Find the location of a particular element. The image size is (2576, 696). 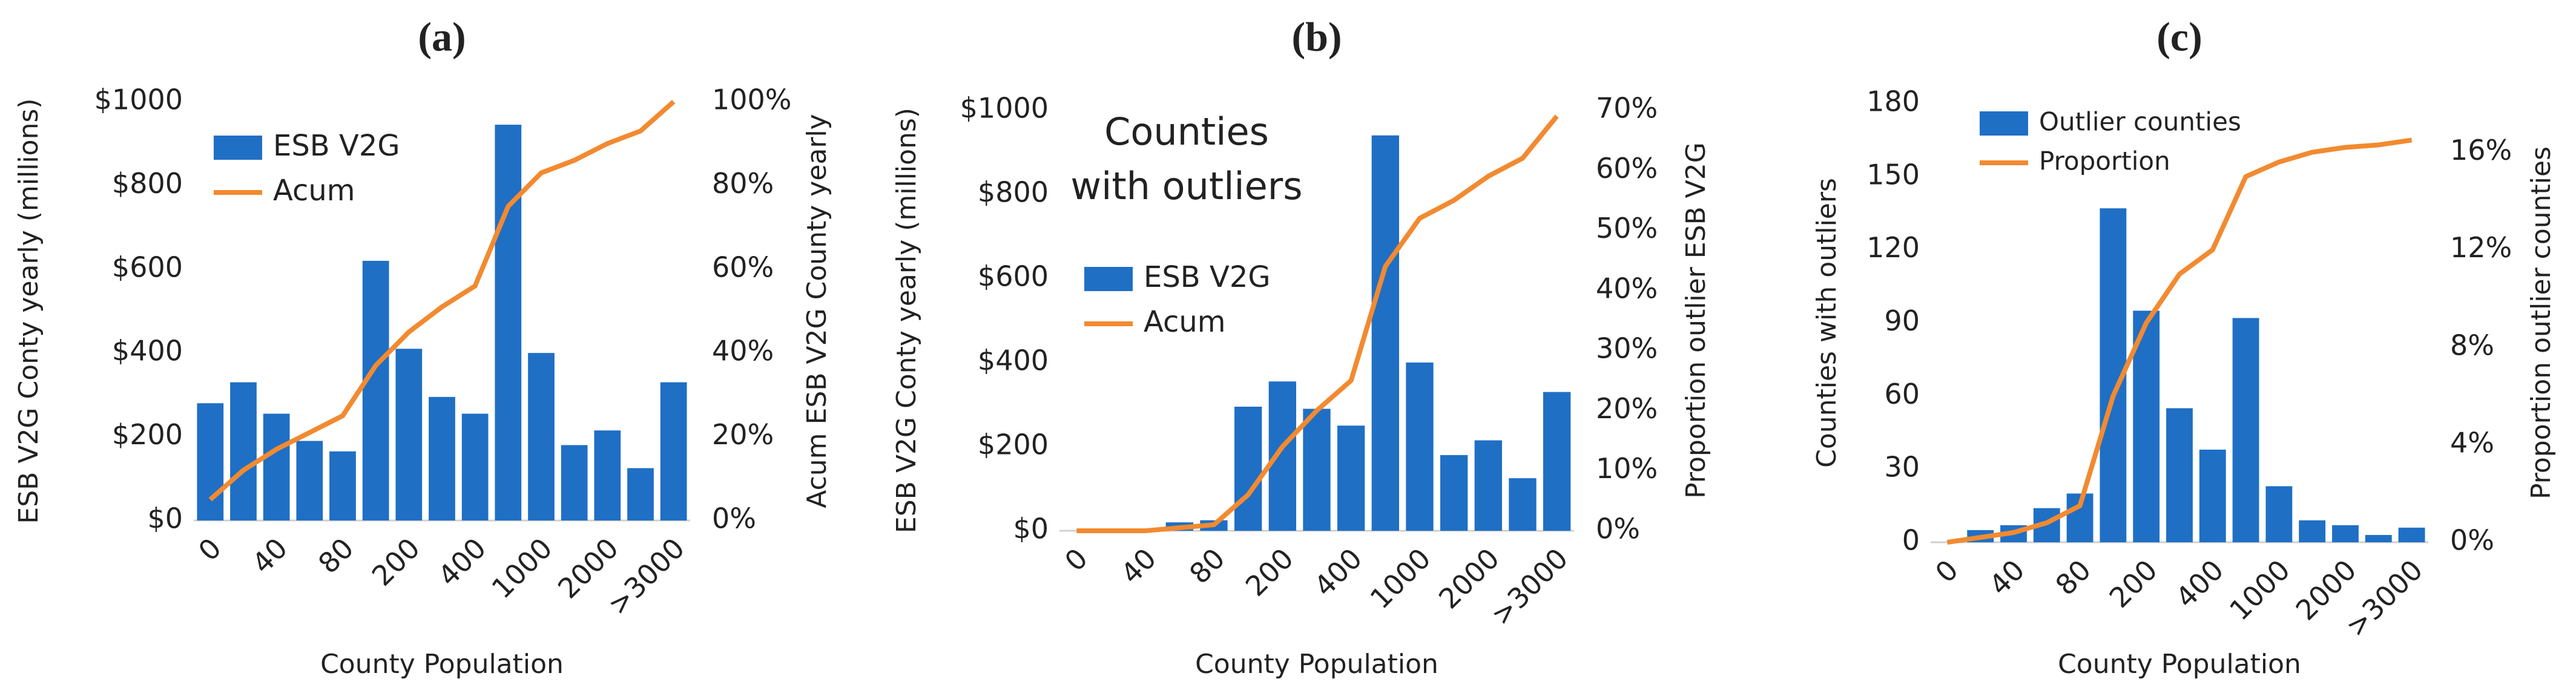

x-tick-label: >3000 is located at coordinates (1529, 586).